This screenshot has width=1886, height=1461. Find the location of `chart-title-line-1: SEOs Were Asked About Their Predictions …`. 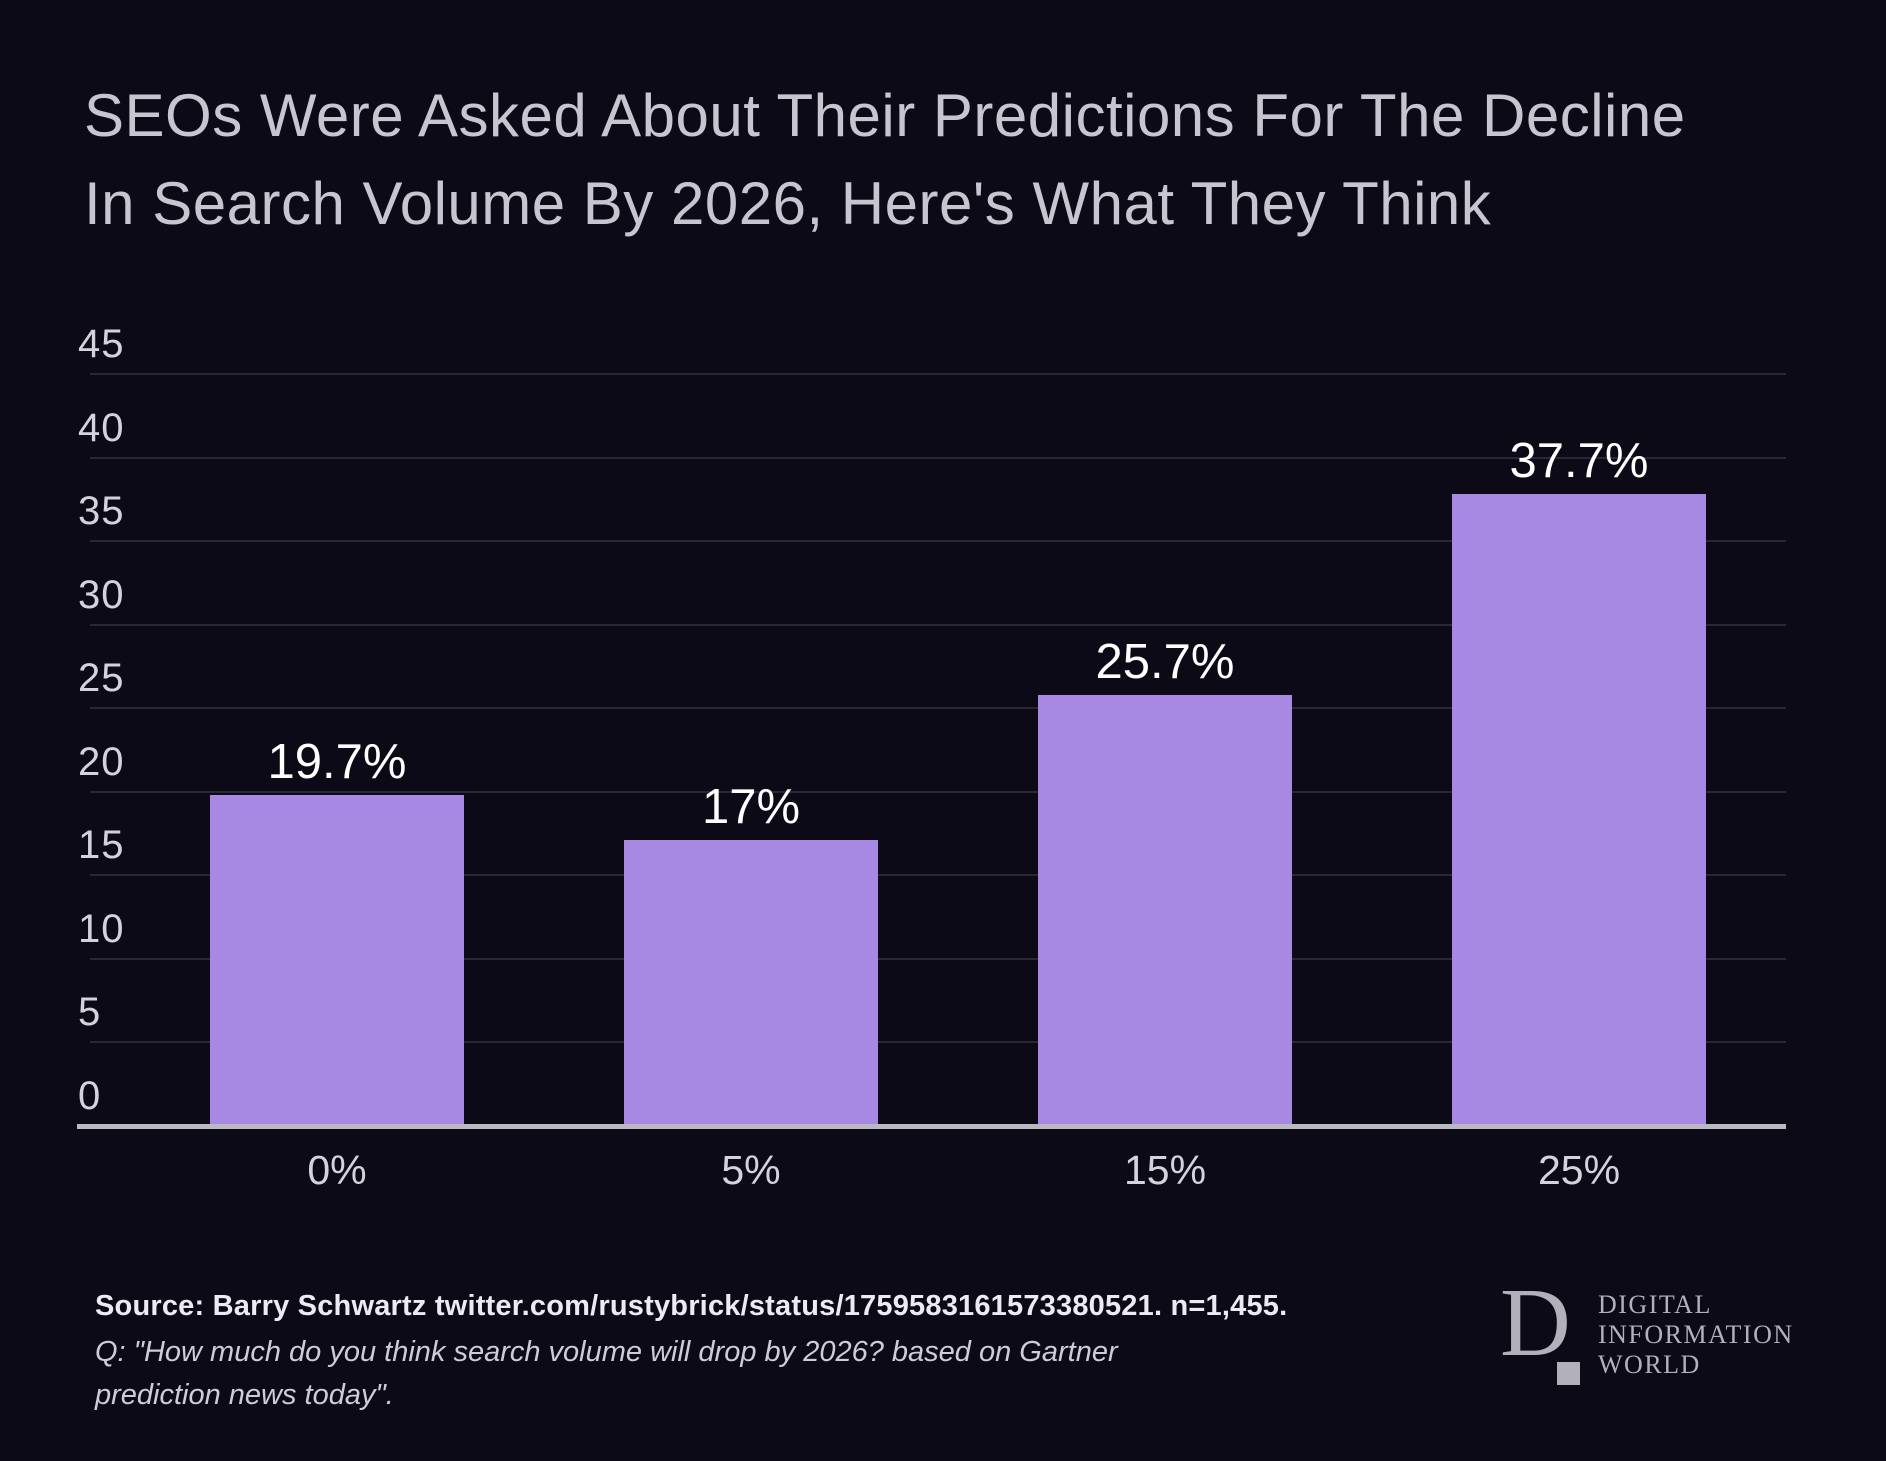

chart-title-line-1: SEOs Were Asked About Their Predictions … is located at coordinates (885, 115).